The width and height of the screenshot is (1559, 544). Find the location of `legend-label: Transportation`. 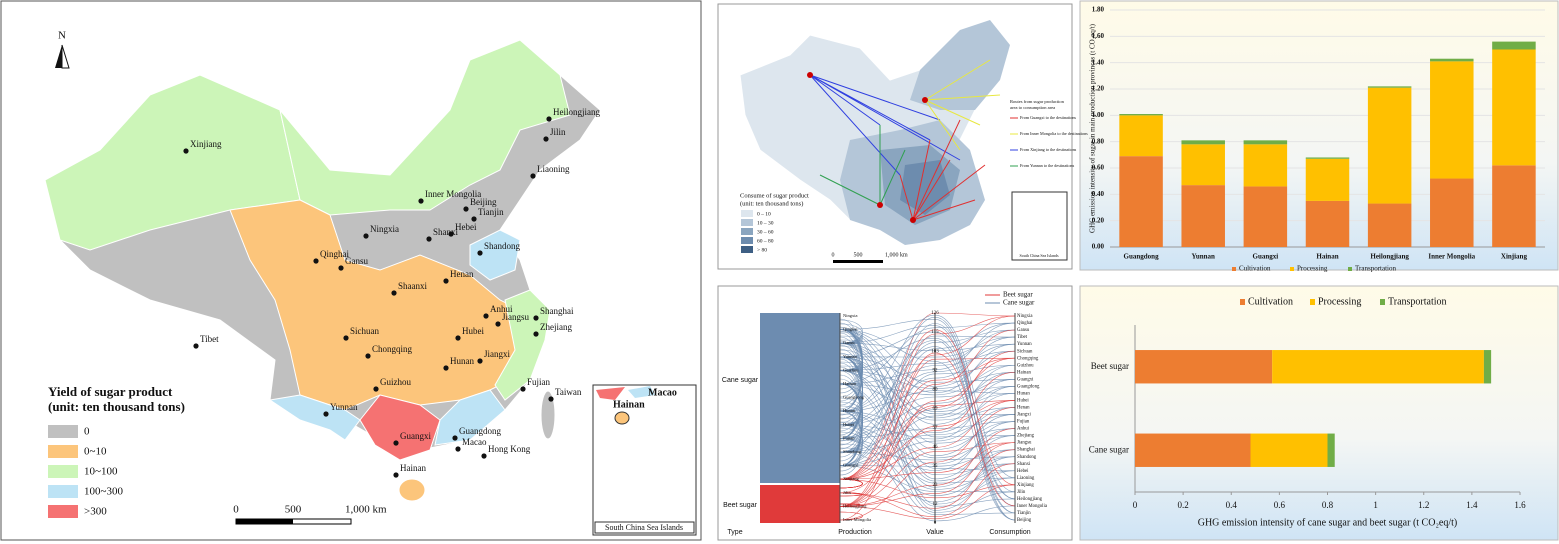

legend-label: Transportation is located at coordinates (1375, 269).